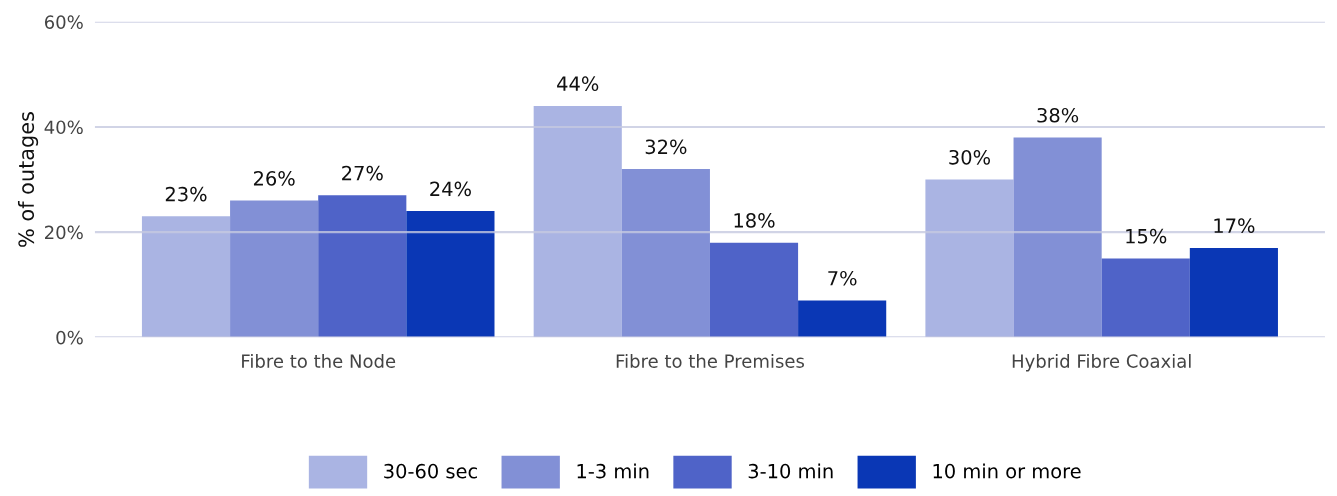 The image size is (1337, 496). Describe the element at coordinates (1007, 471) in the screenshot. I see `legend-label: 10 min or more` at that location.